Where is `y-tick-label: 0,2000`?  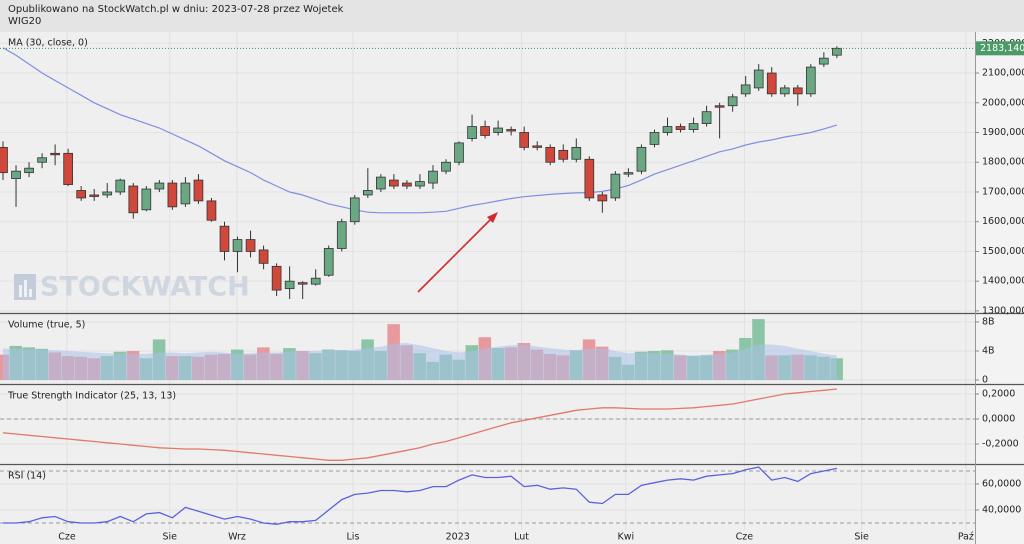
y-tick-label: 0,2000 is located at coordinates (998, 394).